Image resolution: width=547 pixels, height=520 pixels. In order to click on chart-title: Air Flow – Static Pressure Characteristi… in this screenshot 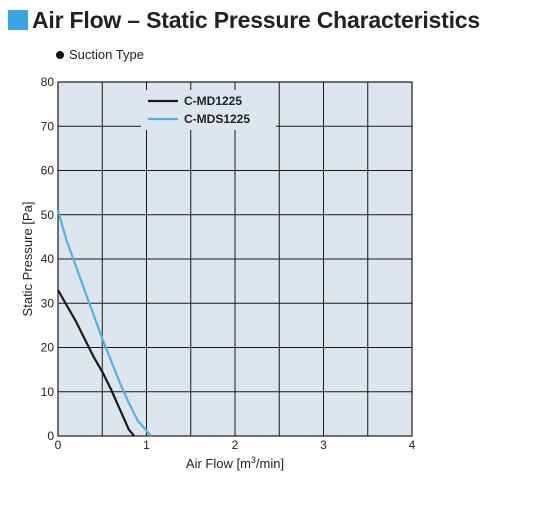, I will do `click(256, 19)`.